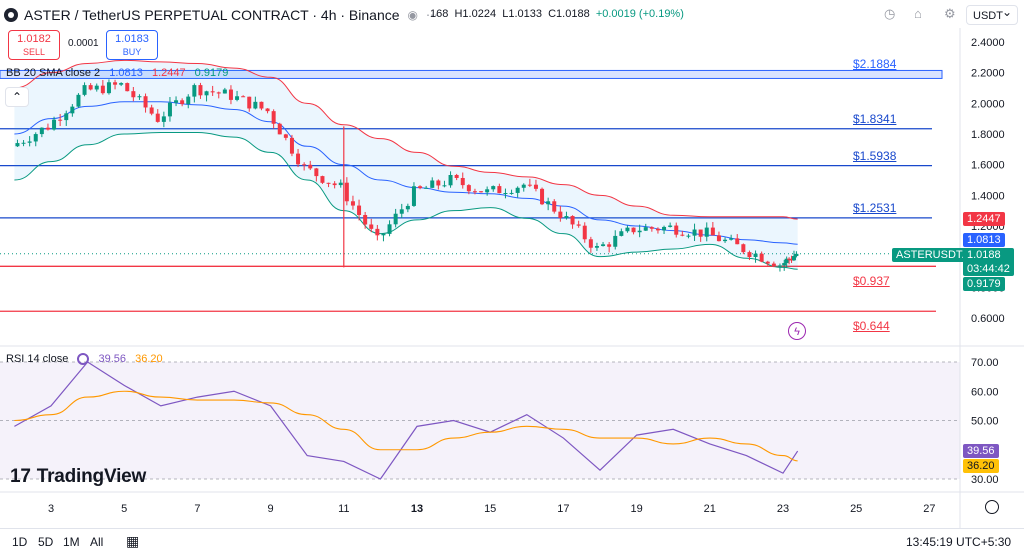 This screenshot has height=557, width=1024. Describe the element at coordinates (988, 166) in the screenshot. I see `price-tick-label: 1.6000` at that location.